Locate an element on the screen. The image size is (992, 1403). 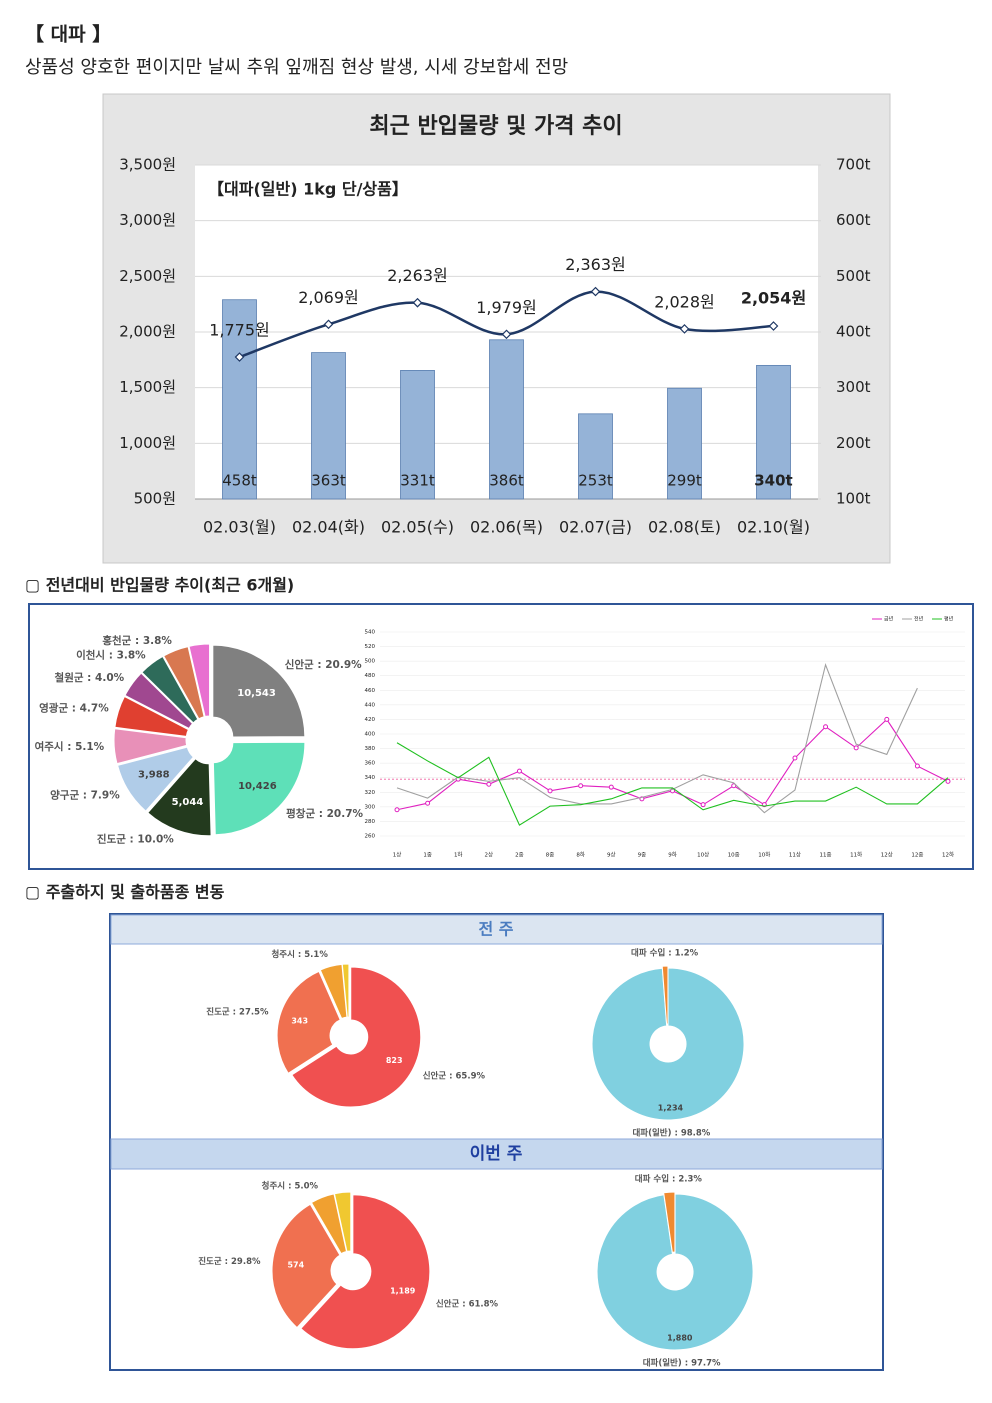
y-tick-label: 380 is located at coordinates (370, 749).